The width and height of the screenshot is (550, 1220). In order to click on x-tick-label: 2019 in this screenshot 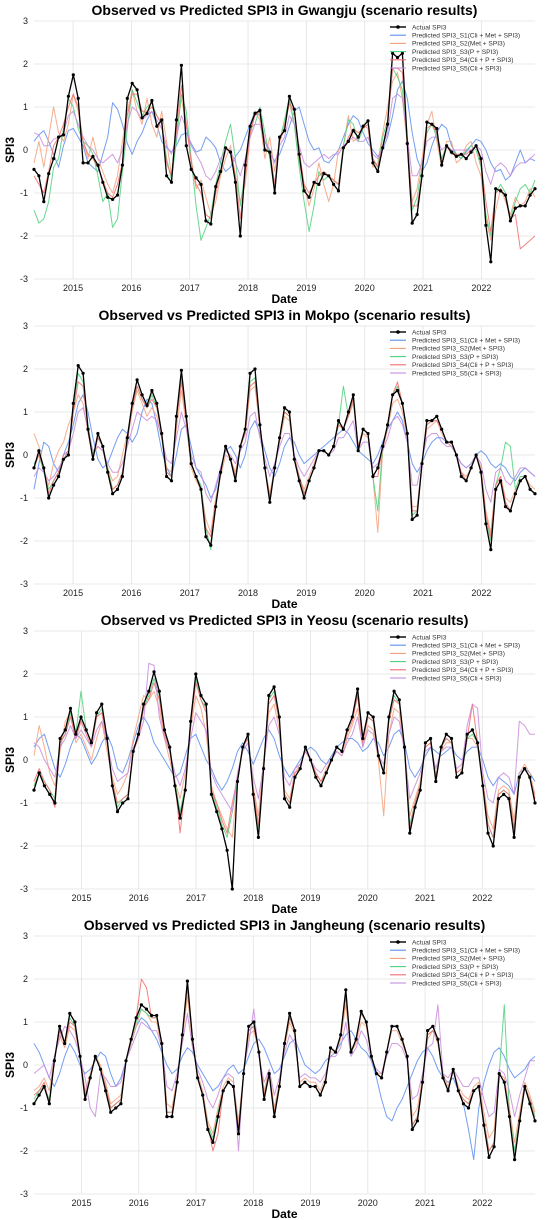, I will do `click(306, 593)`.